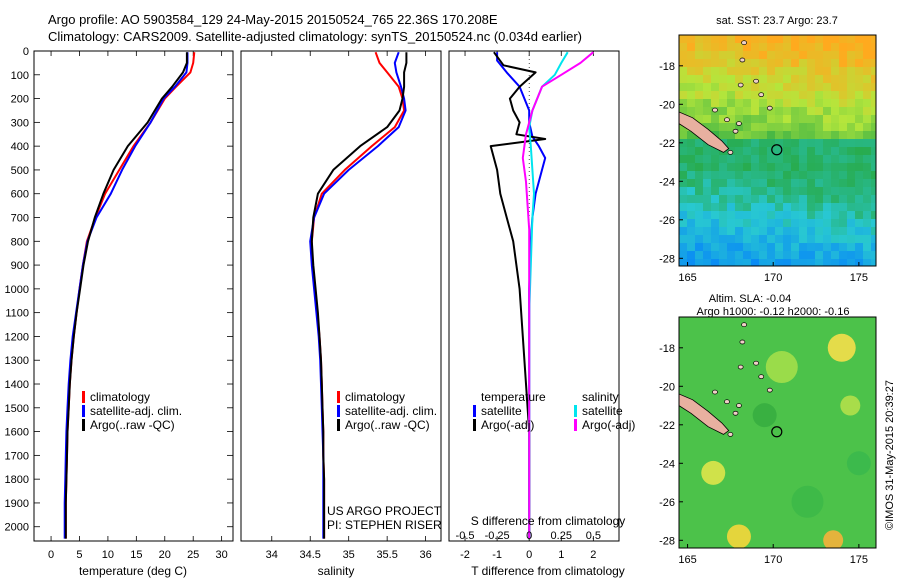 Image resolution: width=900 pixels, height=580 pixels. What do you see at coordinates (529, 536) in the screenshot?
I see `salinity-diff-tick-label: 0` at bounding box center [529, 536].